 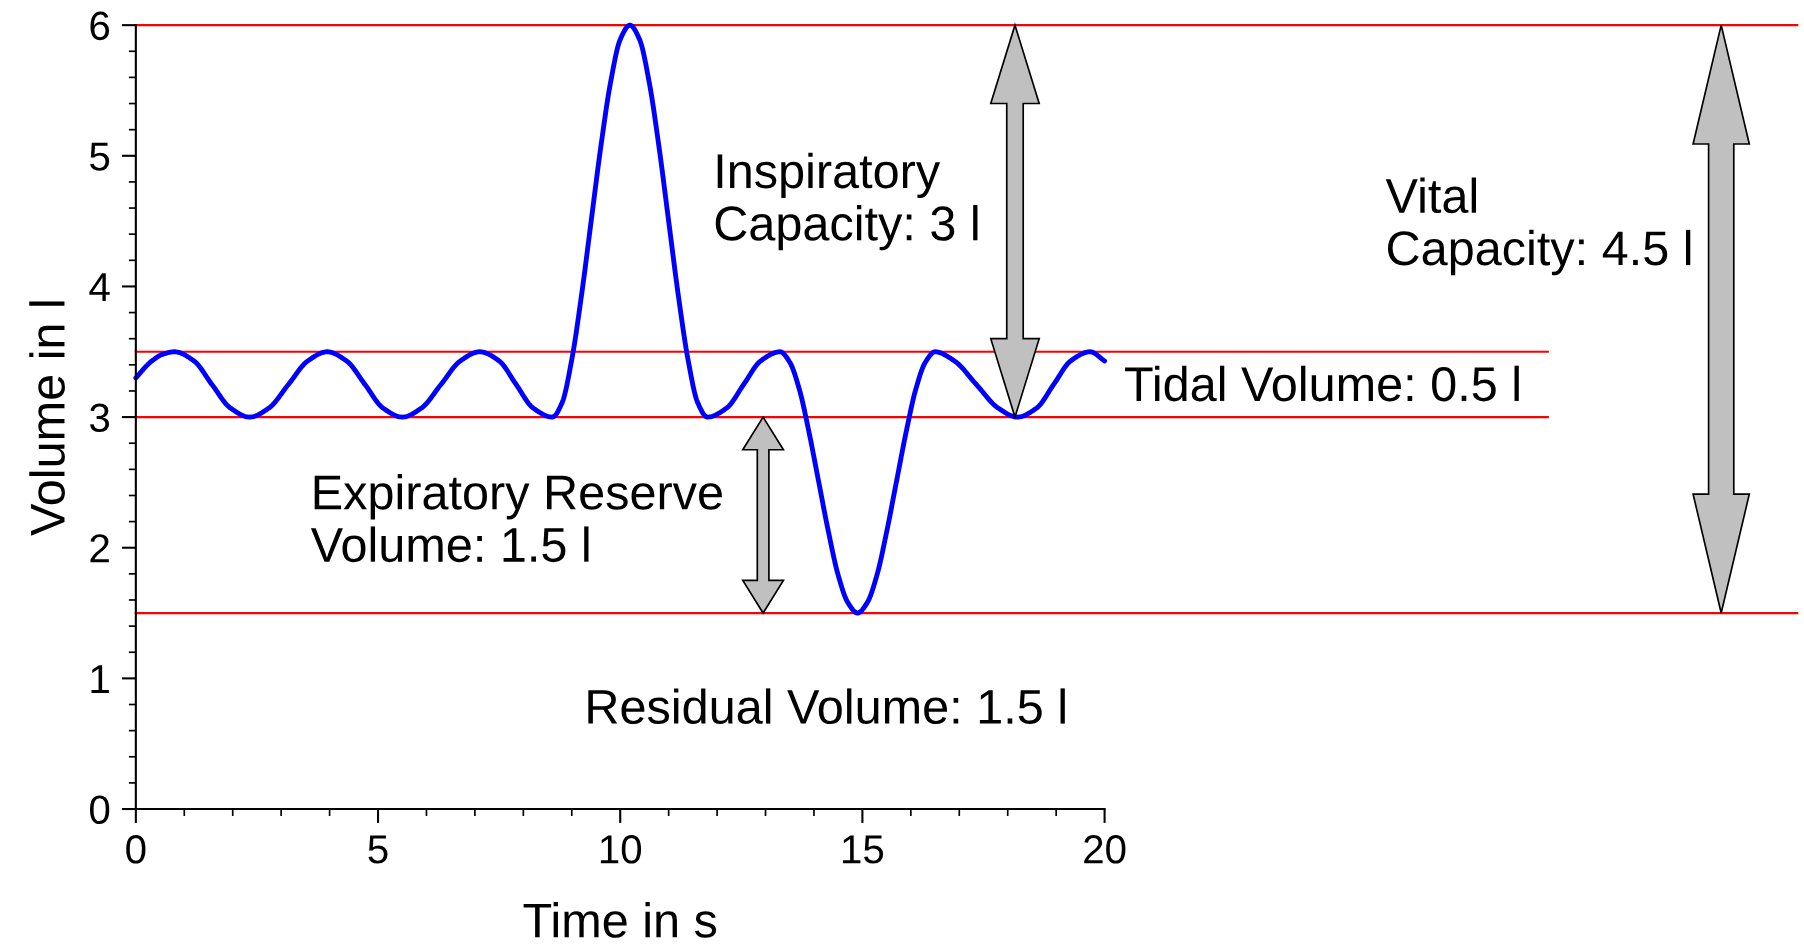 What do you see at coordinates (99, 287) in the screenshot?
I see `y-tick-label: 4` at bounding box center [99, 287].